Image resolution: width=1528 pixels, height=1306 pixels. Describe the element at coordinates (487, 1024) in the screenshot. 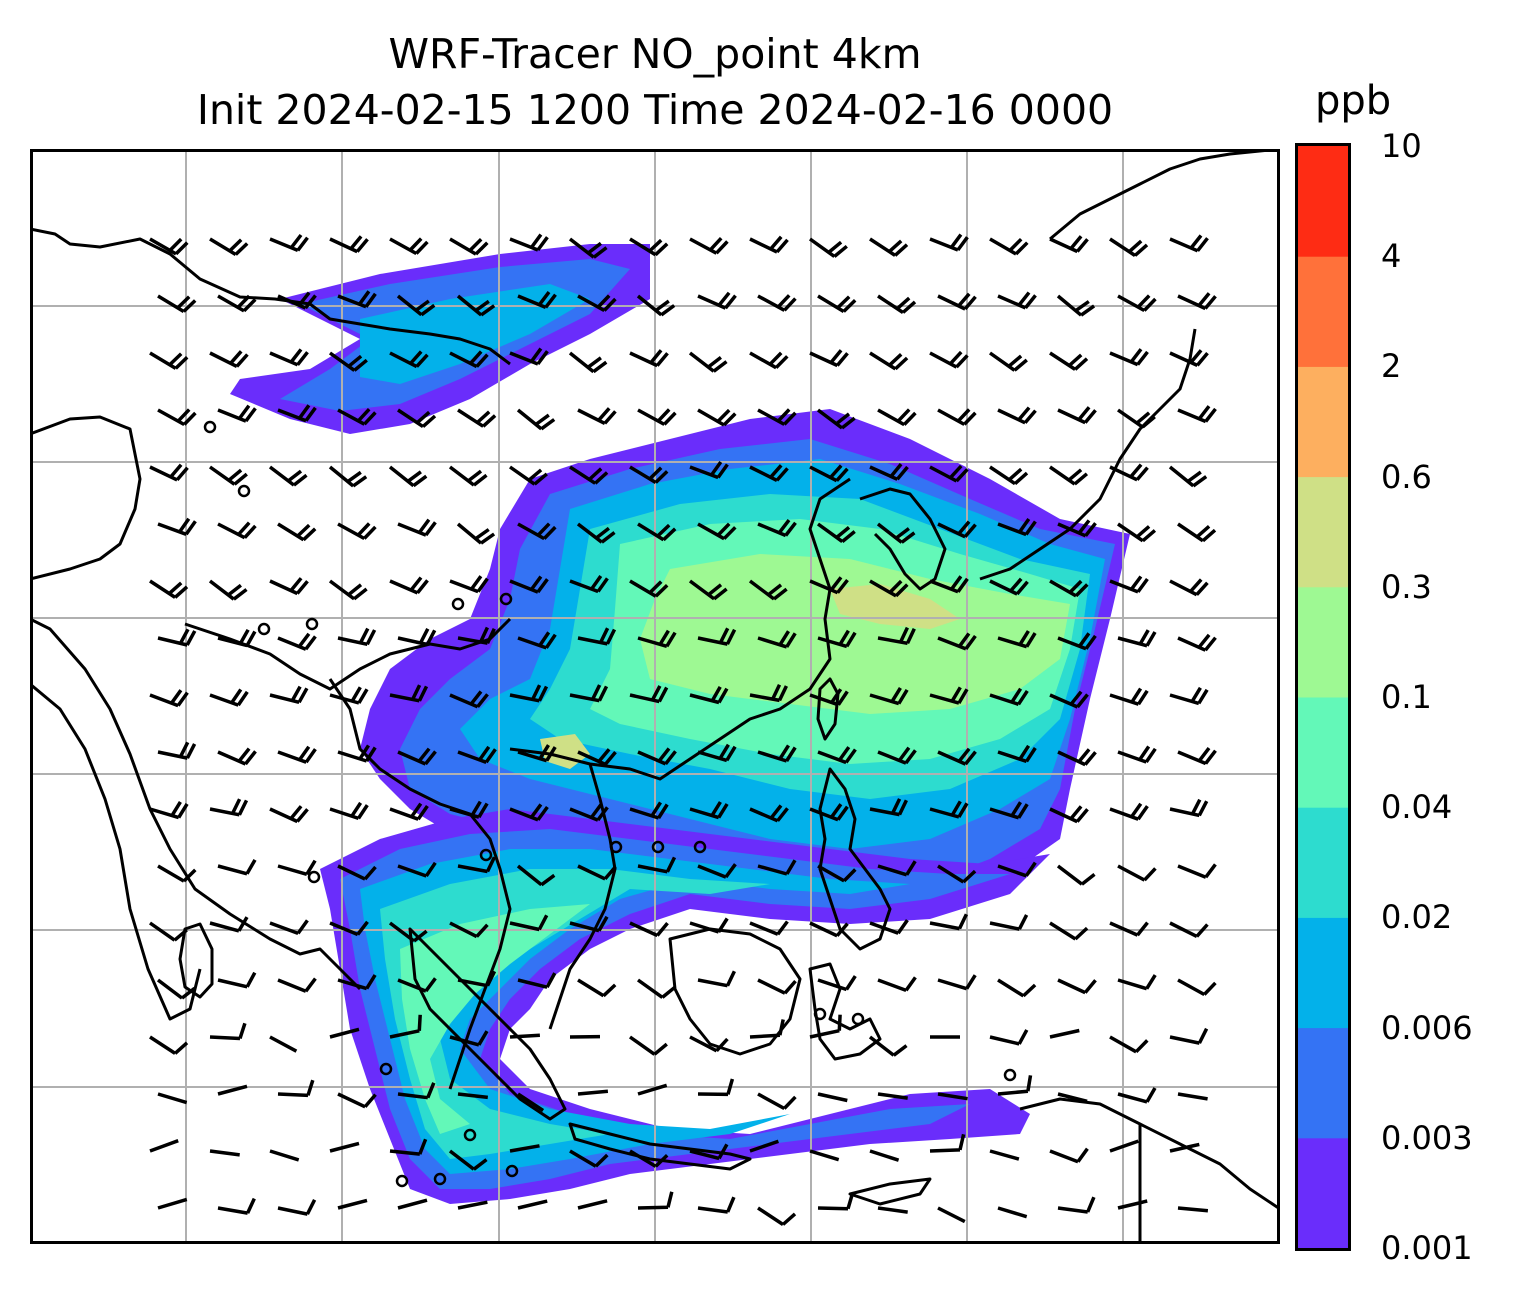

I see `coastline-sumatra` at that location.